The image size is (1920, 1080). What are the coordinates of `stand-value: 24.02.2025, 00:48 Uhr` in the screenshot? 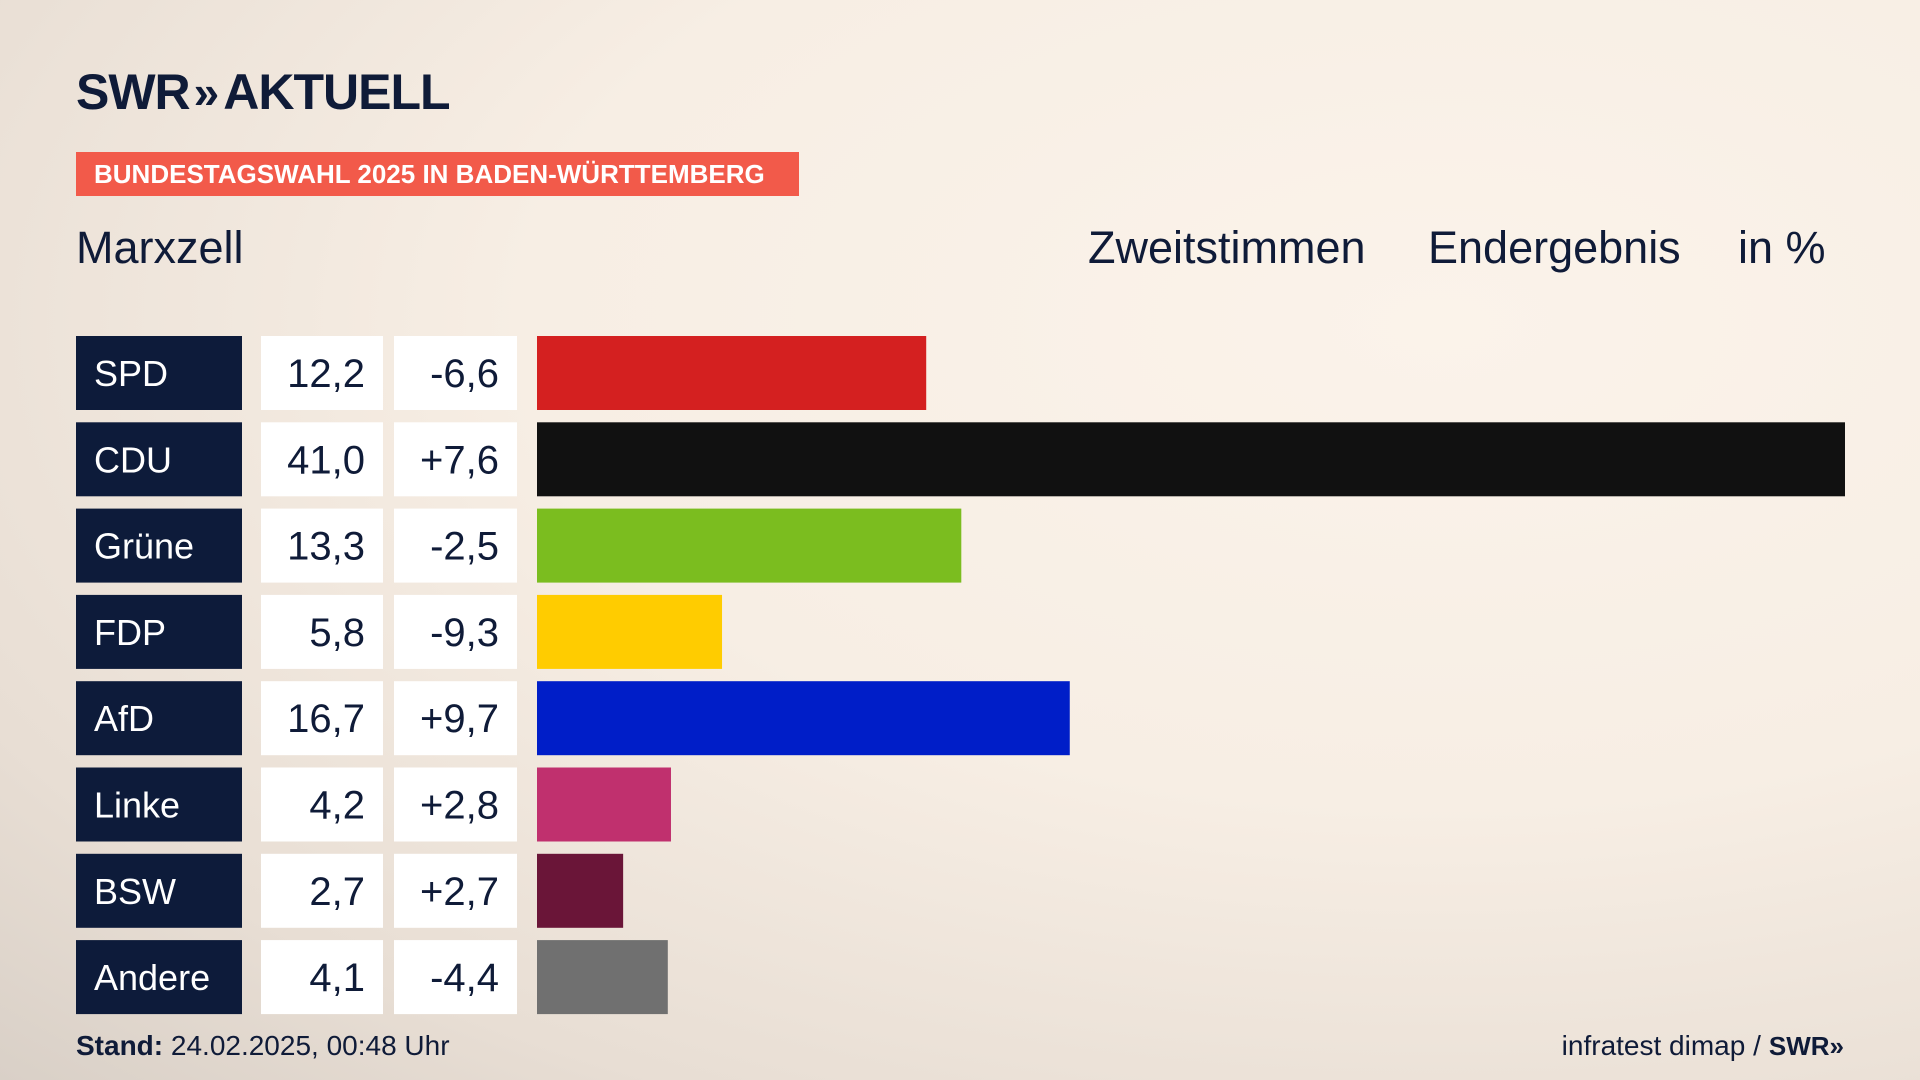 It's located at (310, 1045).